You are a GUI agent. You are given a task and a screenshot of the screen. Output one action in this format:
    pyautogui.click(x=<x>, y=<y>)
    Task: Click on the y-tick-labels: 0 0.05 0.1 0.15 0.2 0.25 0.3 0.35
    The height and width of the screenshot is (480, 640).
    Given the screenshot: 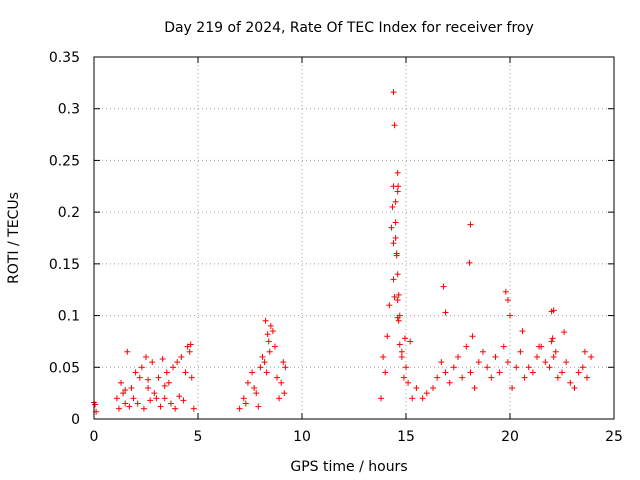 What is the action you would take?
    pyautogui.click(x=64, y=239)
    